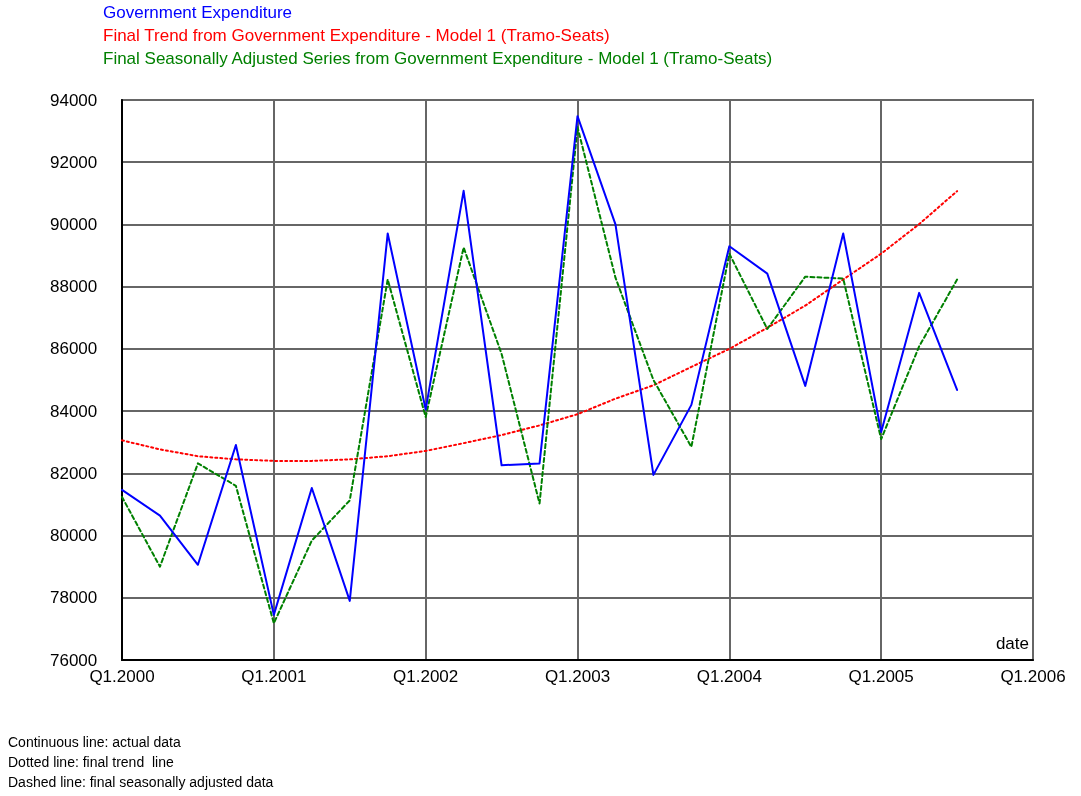  I want to click on y-tick-label: 94000, so click(74, 100).